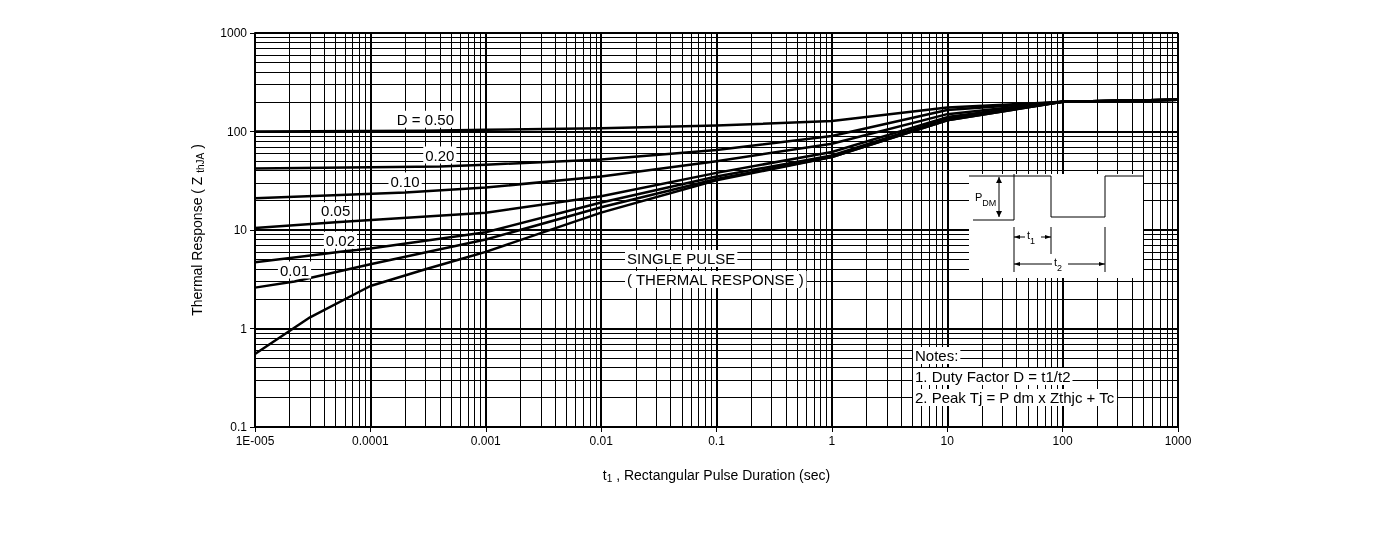 This screenshot has height=544, width=1375. I want to click on annotation: 1. Duty Factor D = t1/t2, so click(993, 376).